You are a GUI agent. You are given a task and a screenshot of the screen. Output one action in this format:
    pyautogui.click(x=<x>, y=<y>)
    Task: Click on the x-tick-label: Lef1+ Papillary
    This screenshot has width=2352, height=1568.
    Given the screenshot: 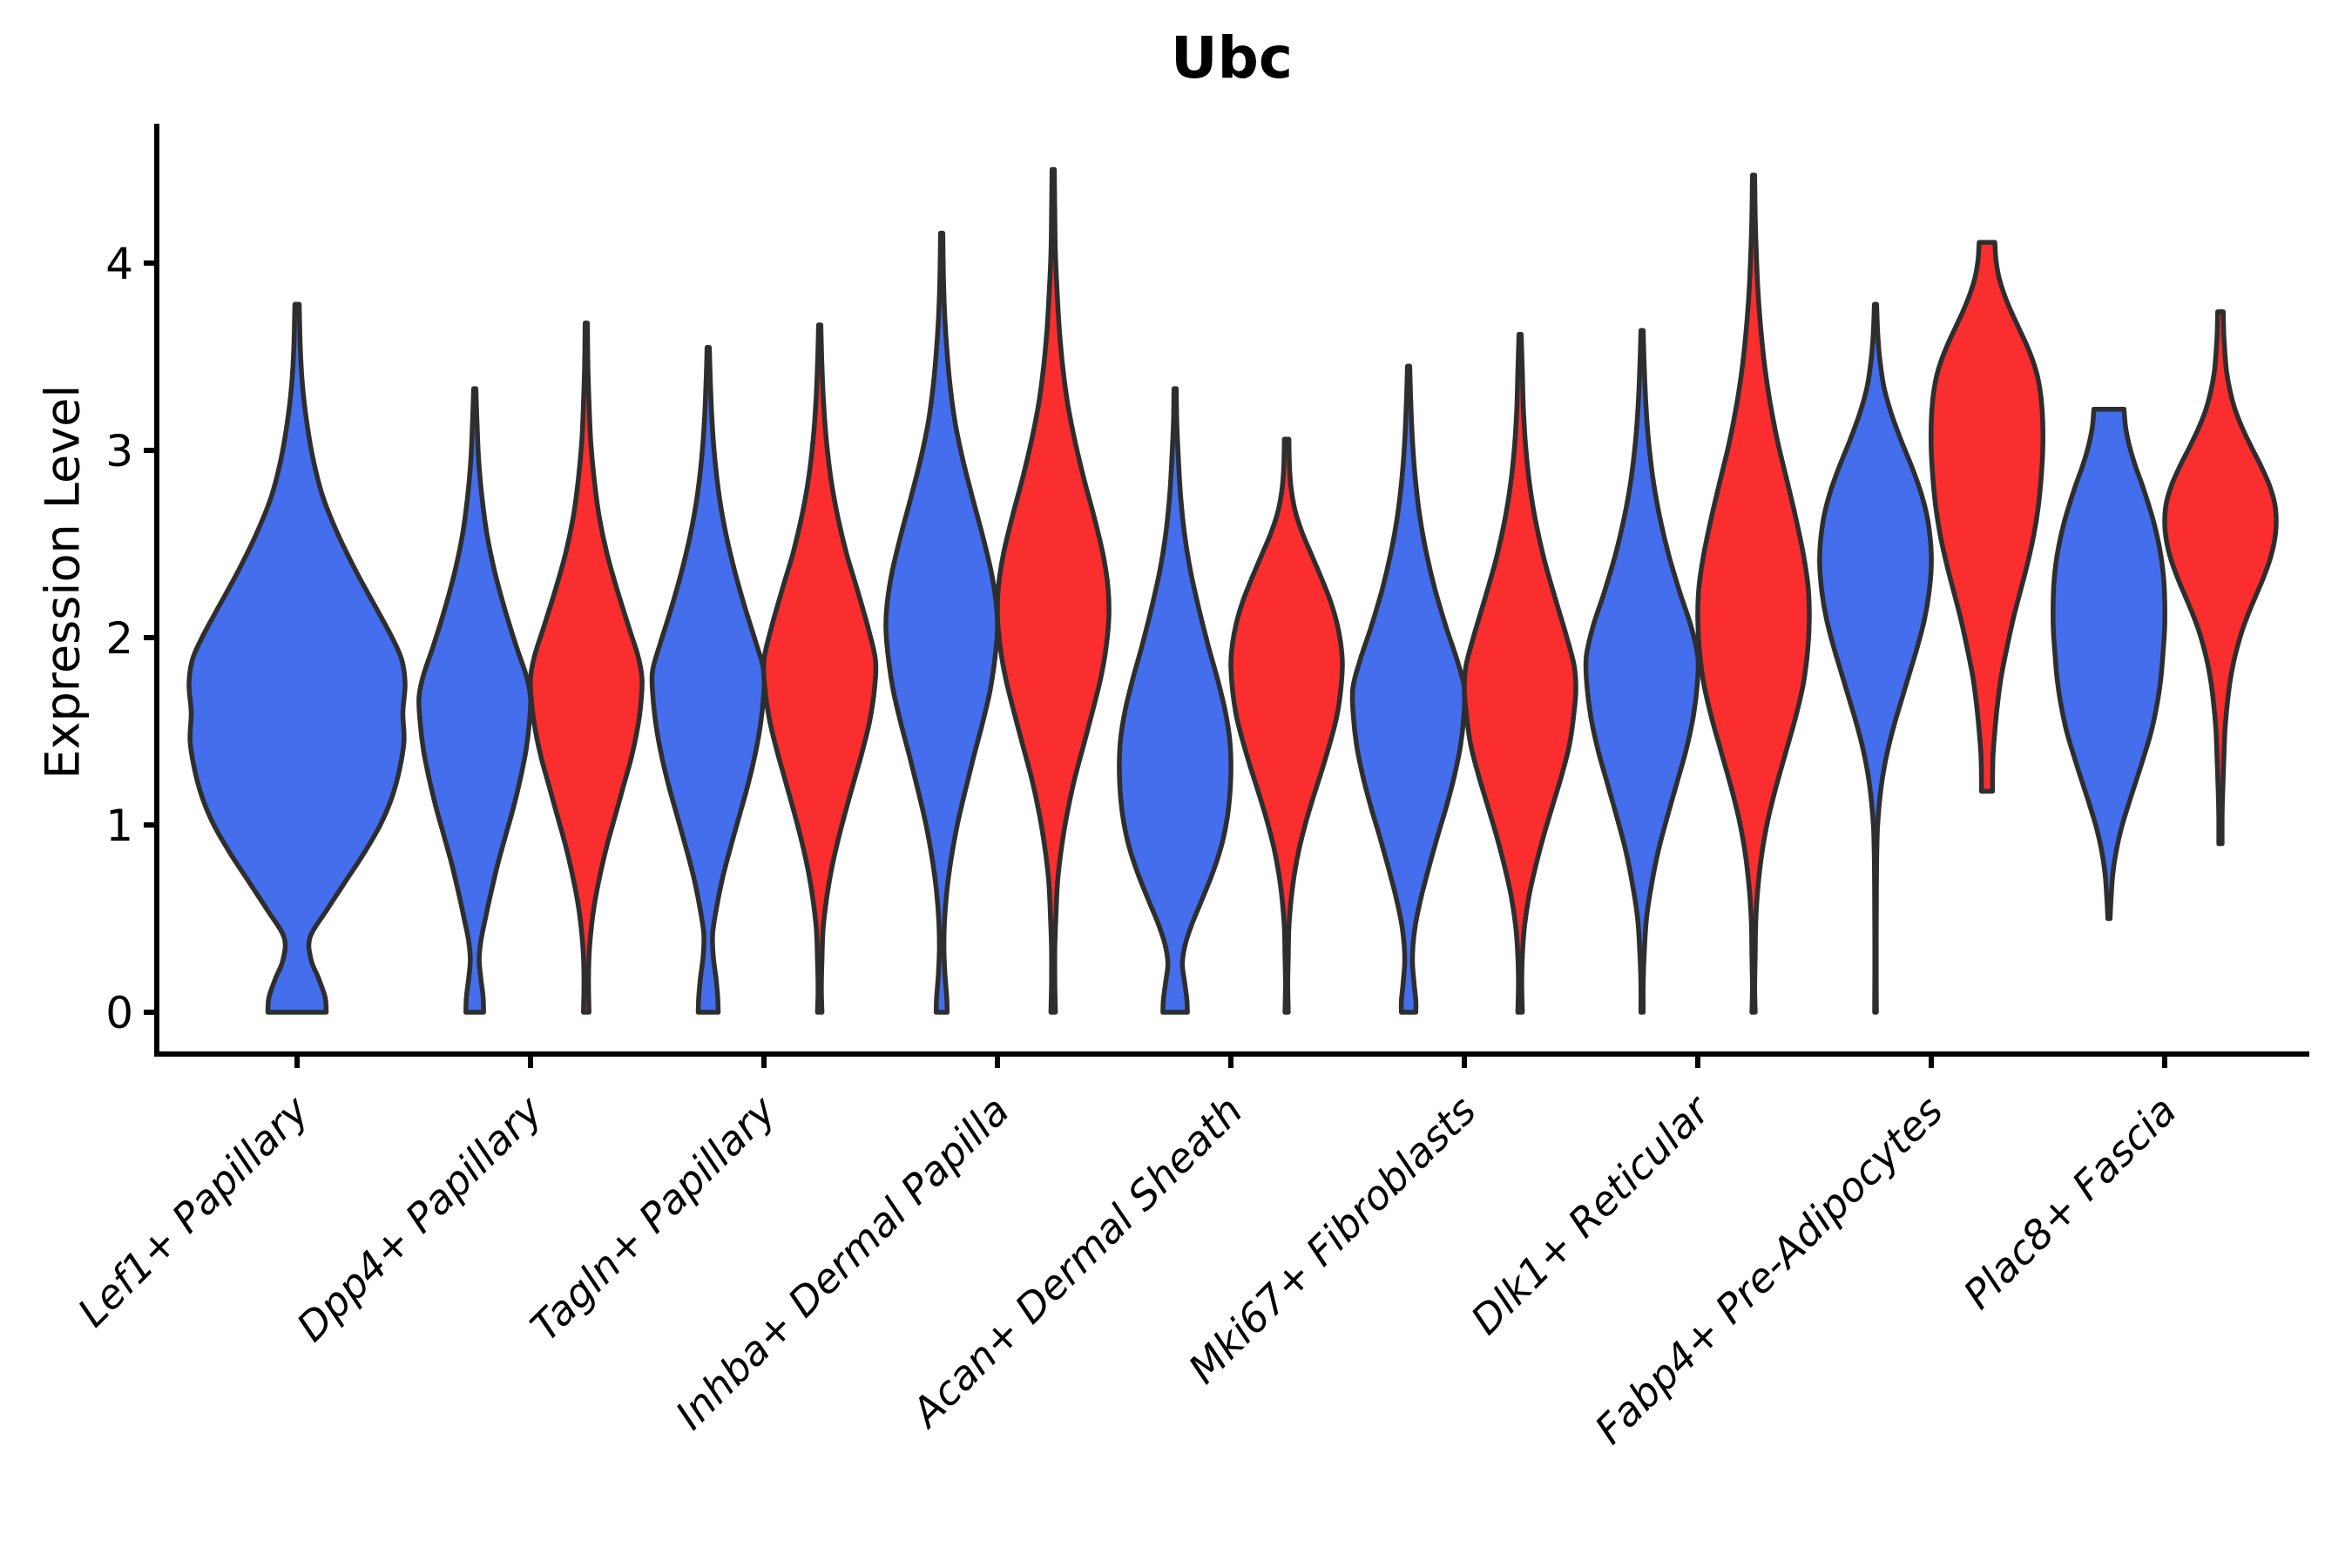 What is the action you would take?
    pyautogui.click(x=193, y=1211)
    